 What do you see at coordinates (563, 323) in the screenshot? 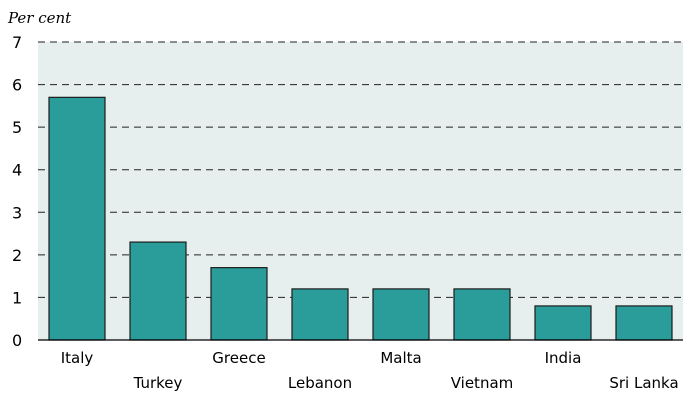
I see `bar-india` at bounding box center [563, 323].